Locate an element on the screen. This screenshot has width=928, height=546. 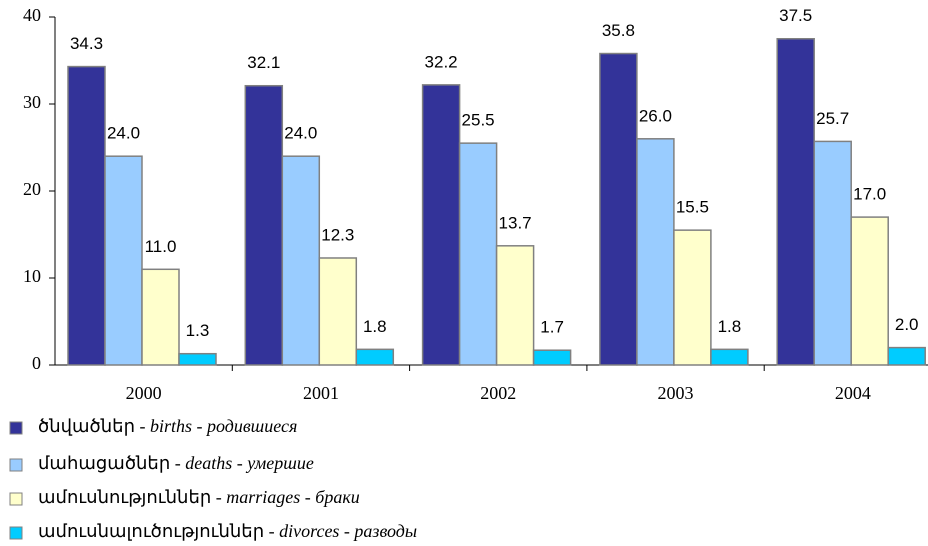
y-tick-label: 0 is located at coordinates (36, 363).